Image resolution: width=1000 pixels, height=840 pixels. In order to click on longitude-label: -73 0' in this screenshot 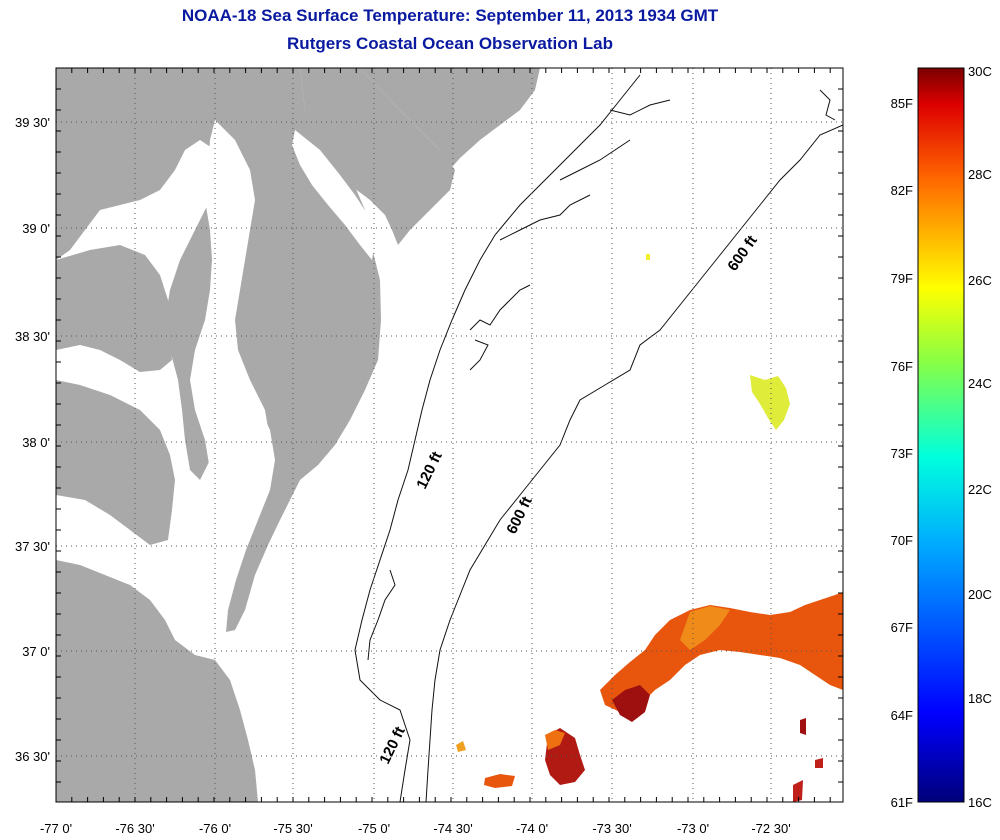, I will do `click(693, 828)`.